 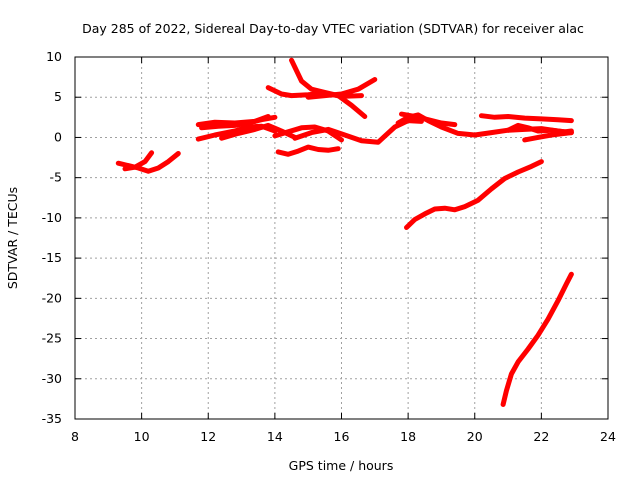 What do you see at coordinates (12, 238) in the screenshot?
I see `y-axis-label: SDTVAR / TECUs` at bounding box center [12, 238].